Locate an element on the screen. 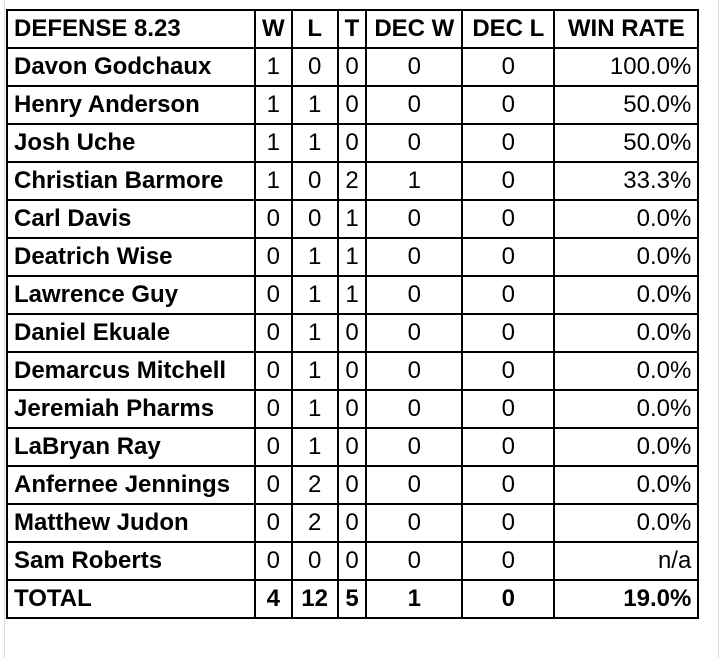 The height and width of the screenshot is (658, 722). player-name: Carl Davis is located at coordinates (131, 219).